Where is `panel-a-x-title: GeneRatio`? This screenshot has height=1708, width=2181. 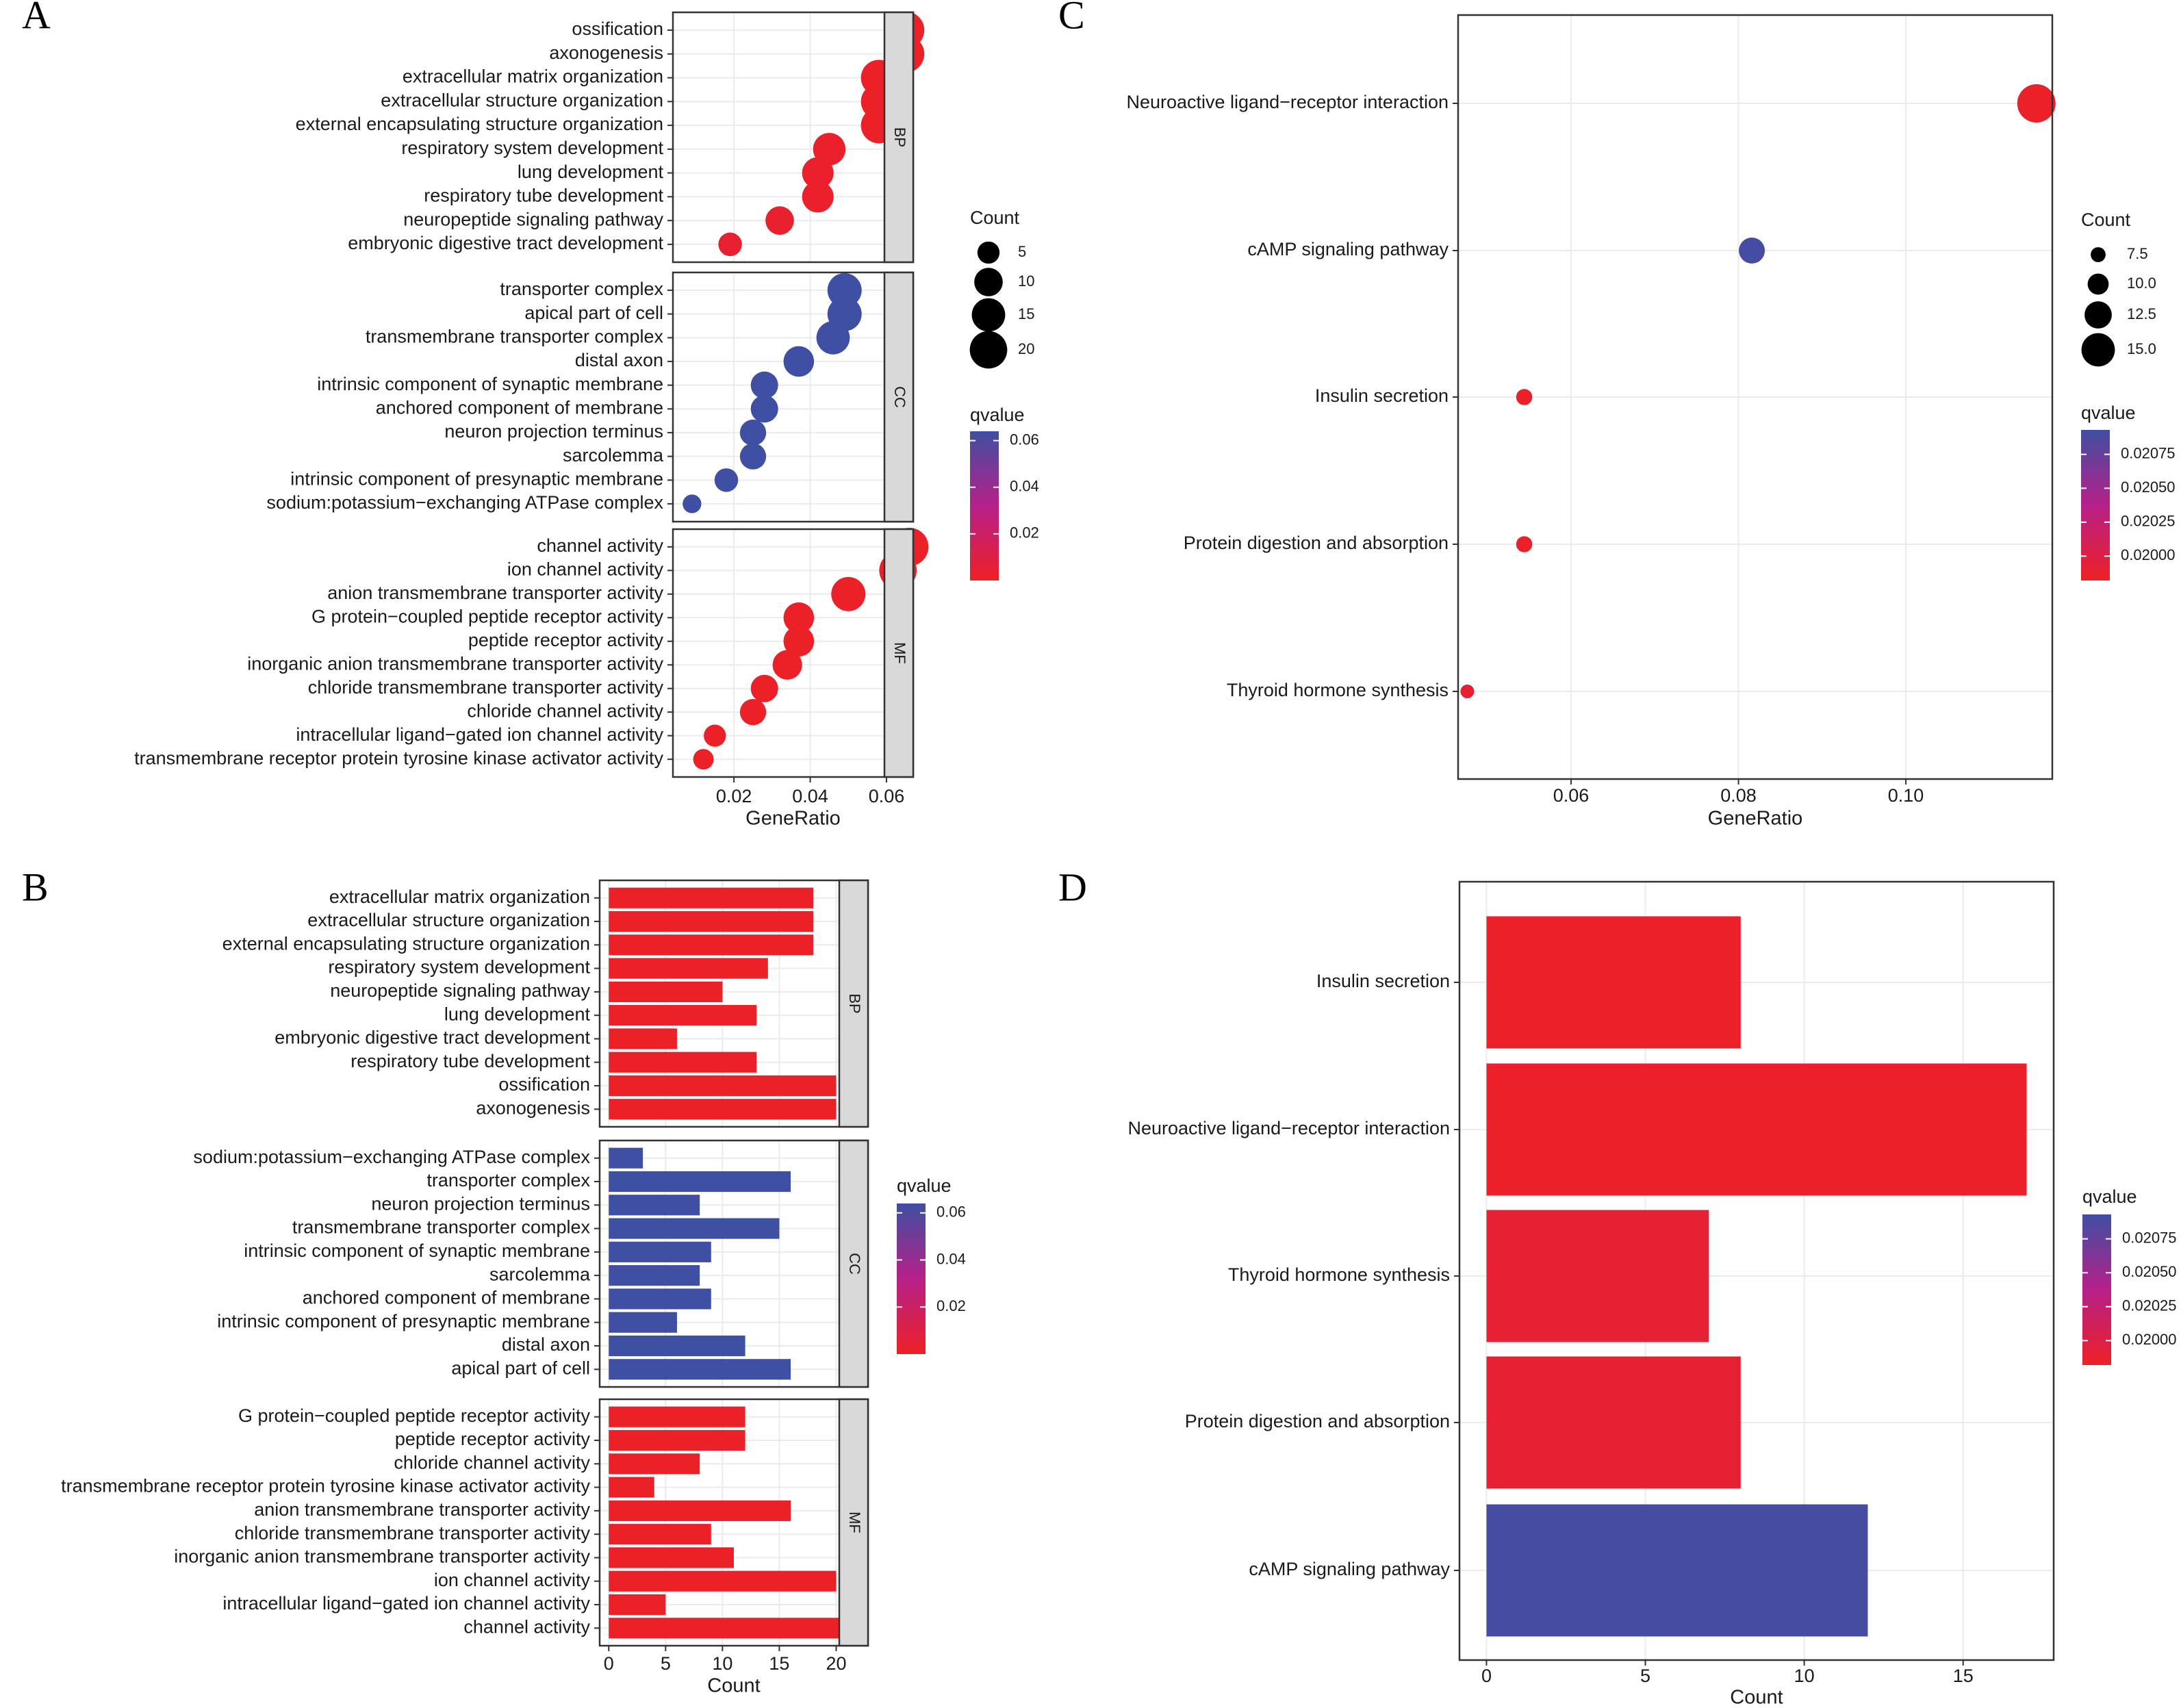 panel-a-x-title: GeneRatio is located at coordinates (793, 819).